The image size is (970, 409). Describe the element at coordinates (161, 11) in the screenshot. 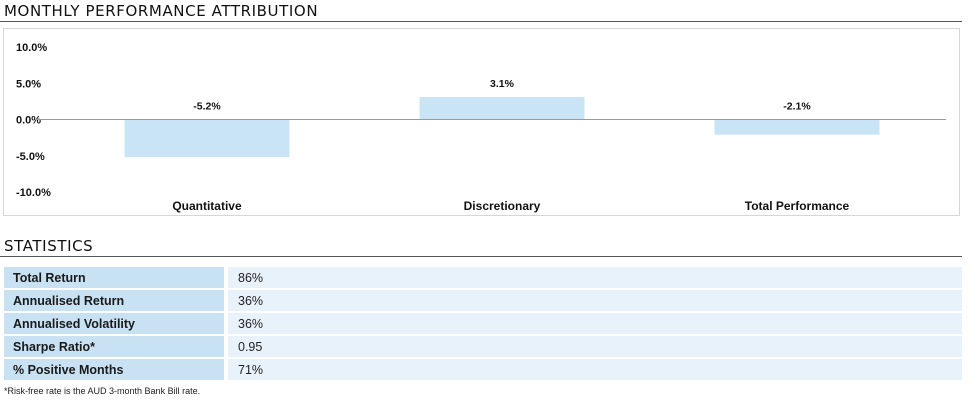

I see `attribution-section-title: MONTHLY PERFORMANCE ATTRIBUTION` at that location.